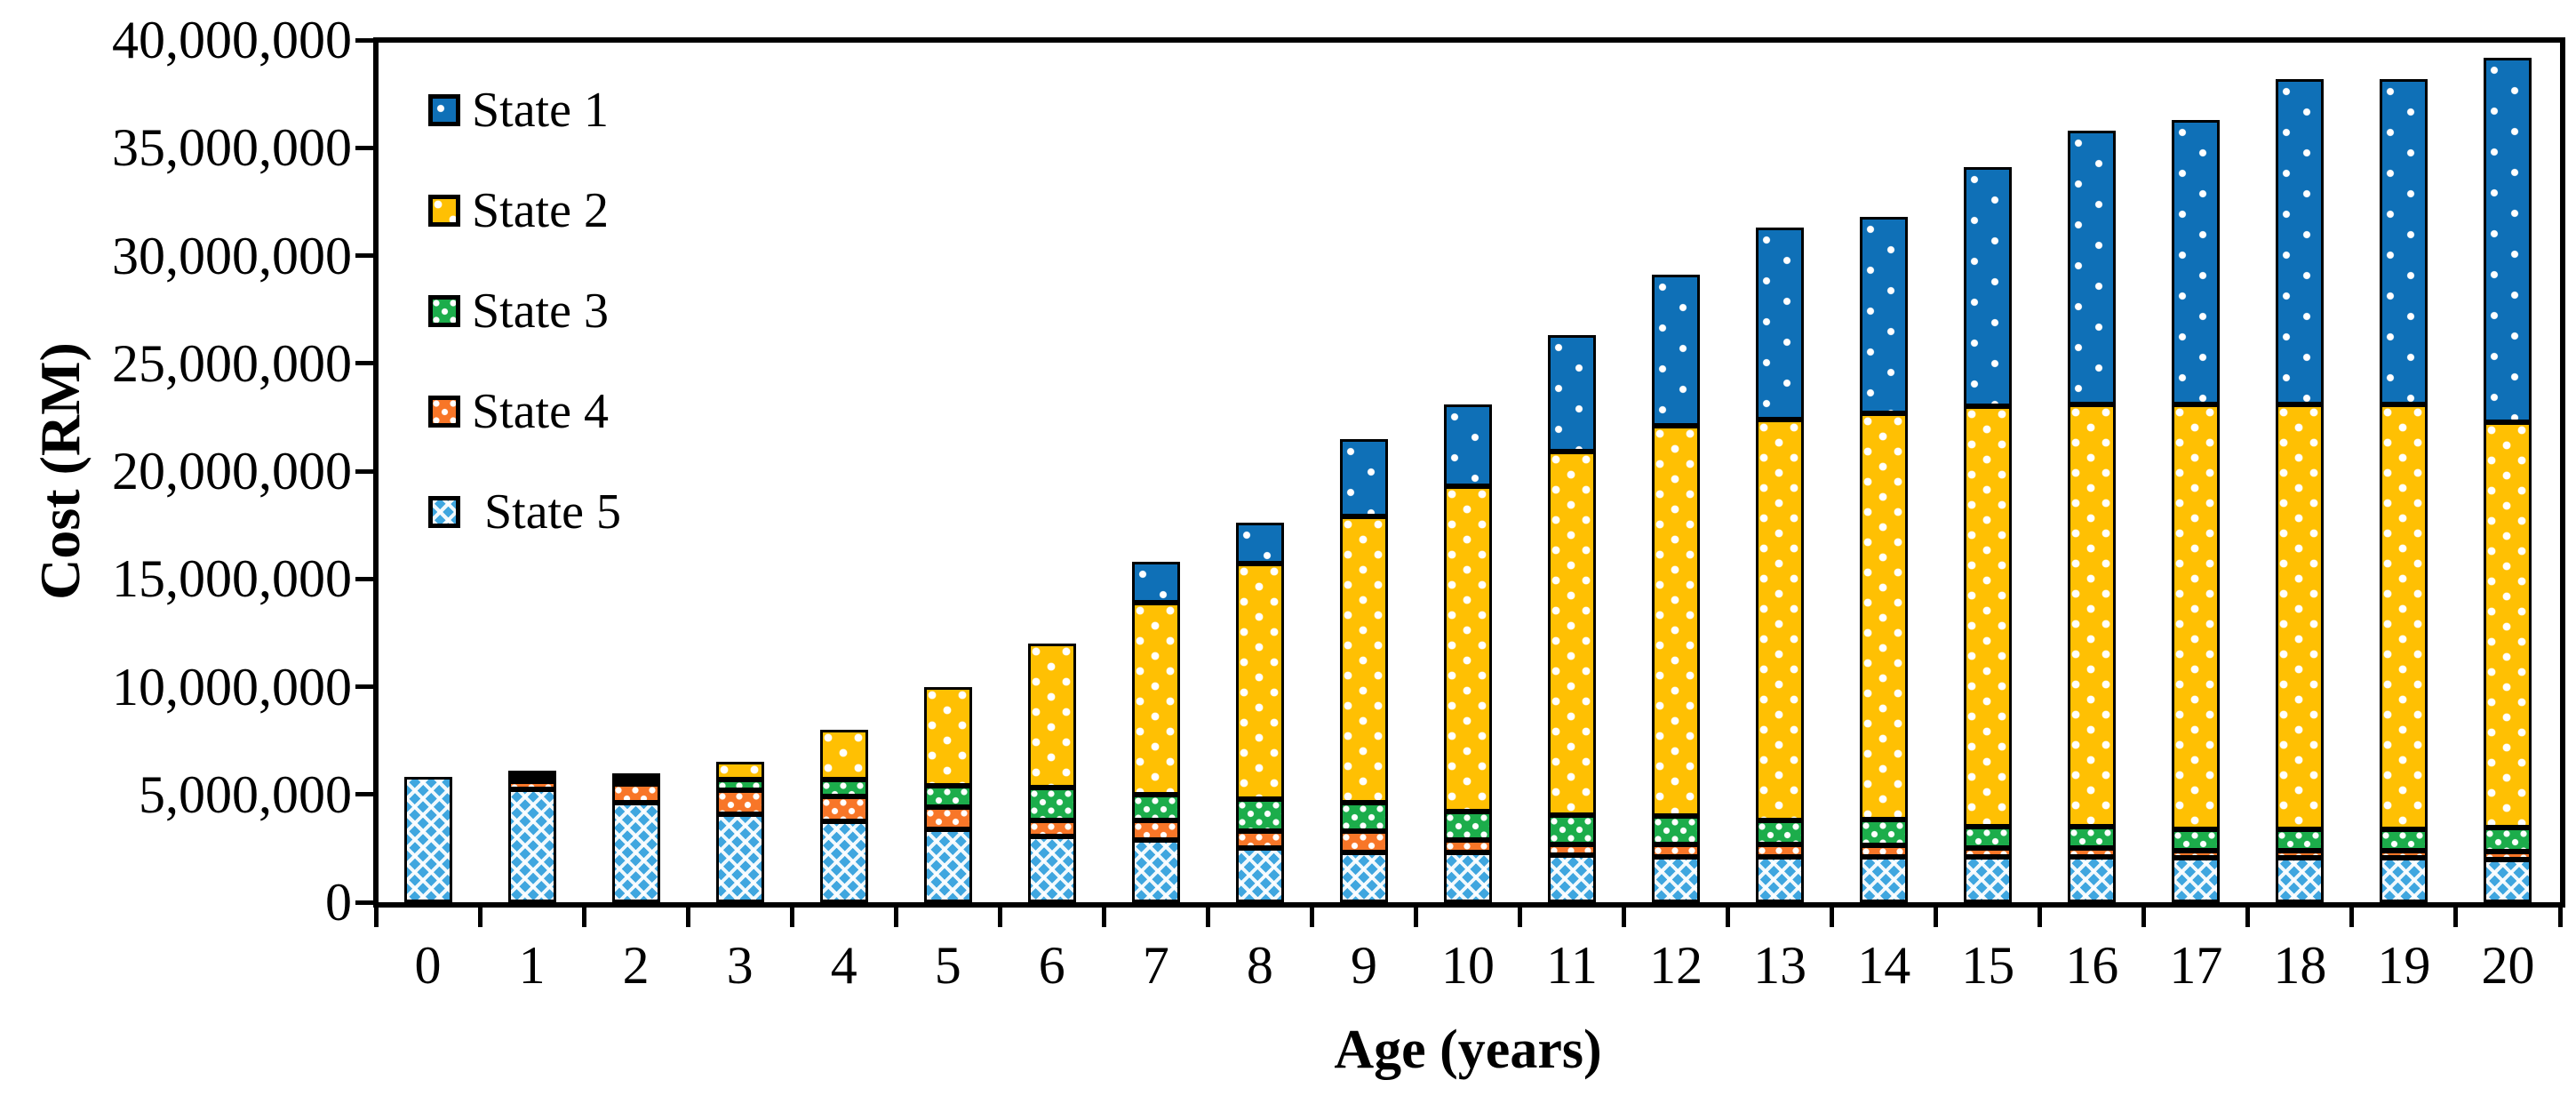 The height and width of the screenshot is (1112, 2576). What do you see at coordinates (1155, 965) in the screenshot?
I see `x-tick-label: 7` at bounding box center [1155, 965].